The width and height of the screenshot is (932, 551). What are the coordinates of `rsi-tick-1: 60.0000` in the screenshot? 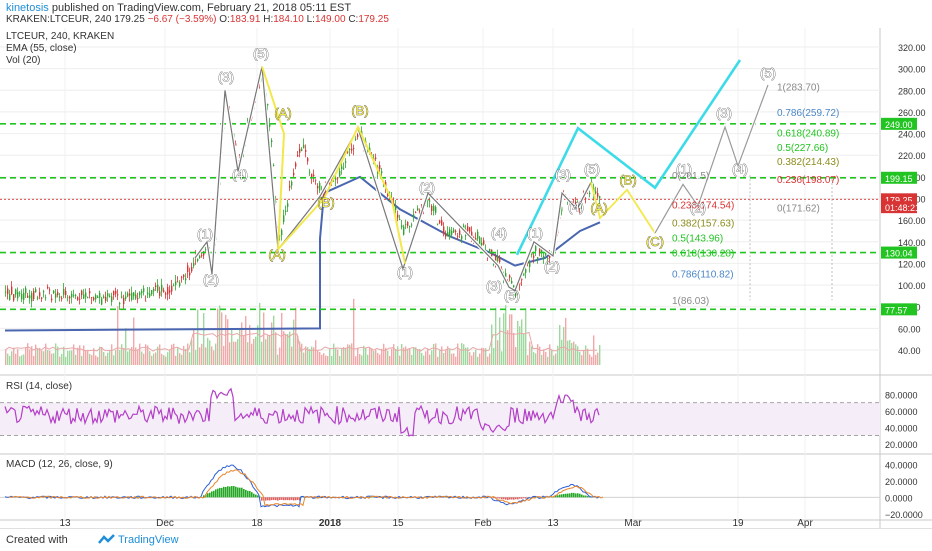 It's located at (901, 412).